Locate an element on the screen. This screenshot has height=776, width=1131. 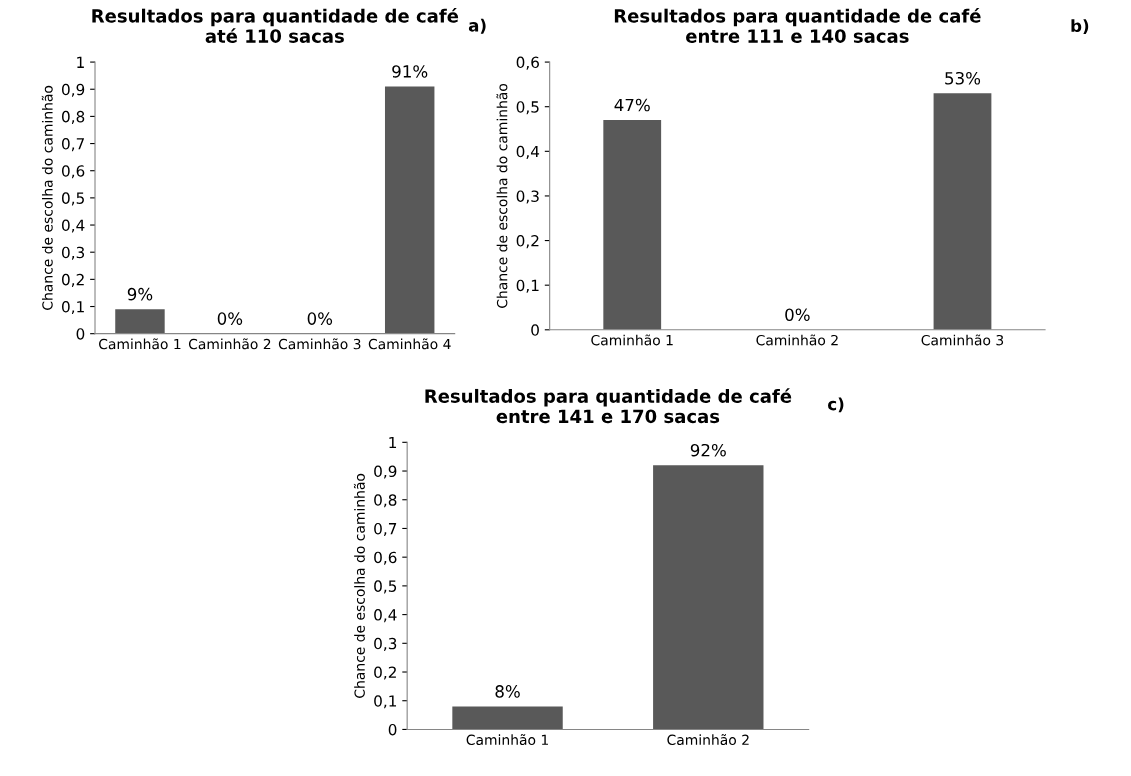
text: c) is located at coordinates (836, 405).